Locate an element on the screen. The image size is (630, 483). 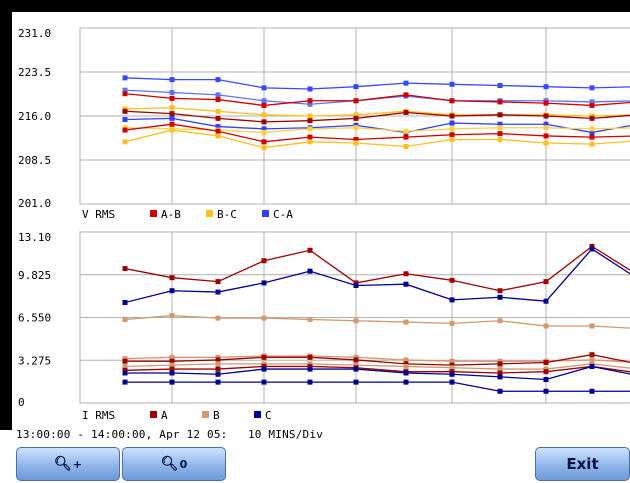
legend-label: B-C is located at coordinates (227, 214).